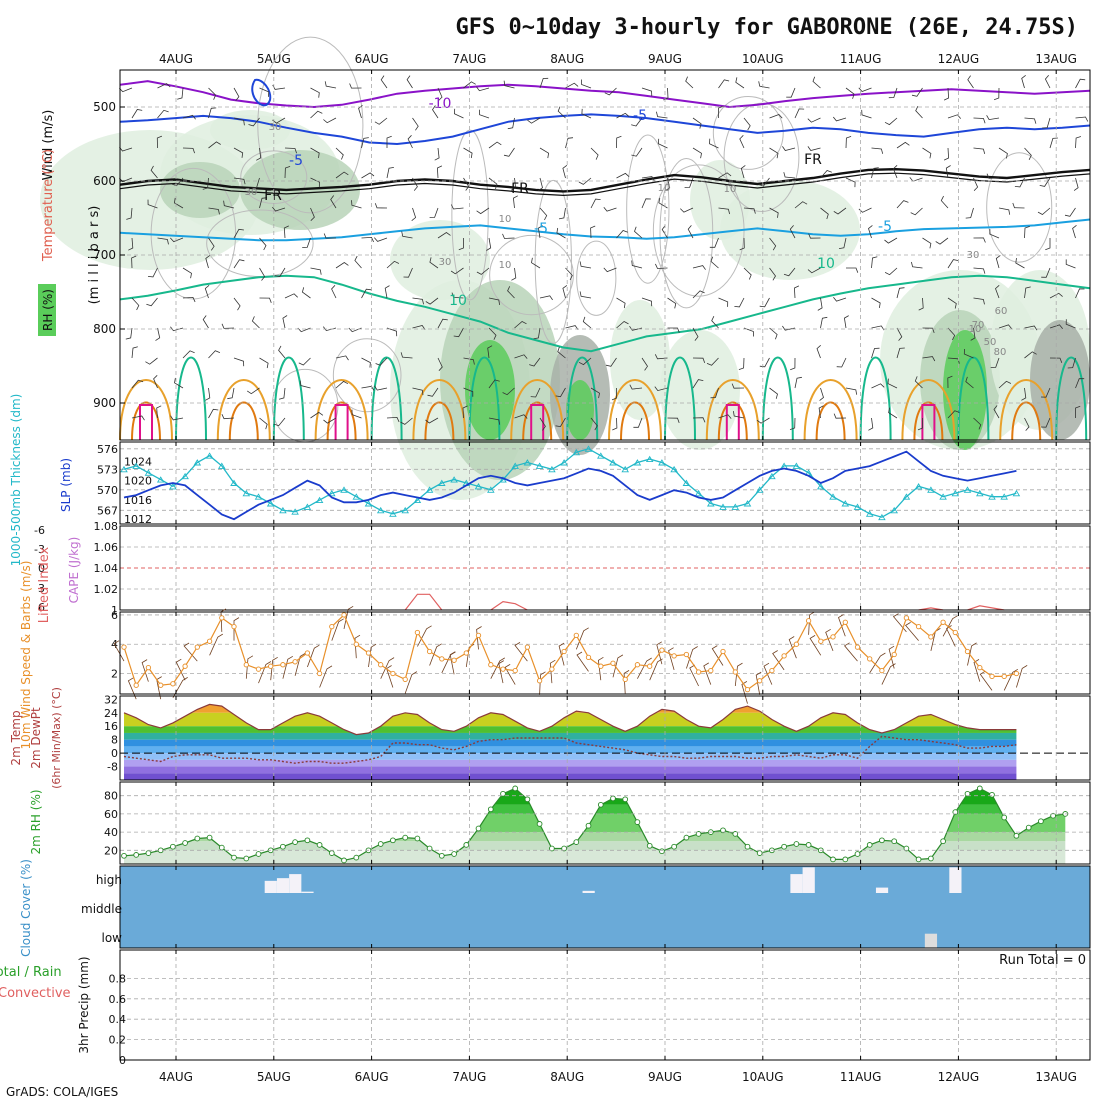 Image resolution: width=1100 pixels, height=1100 pixels. I want to click on date-label-top-5AUG: 5AUG, so click(274, 59).